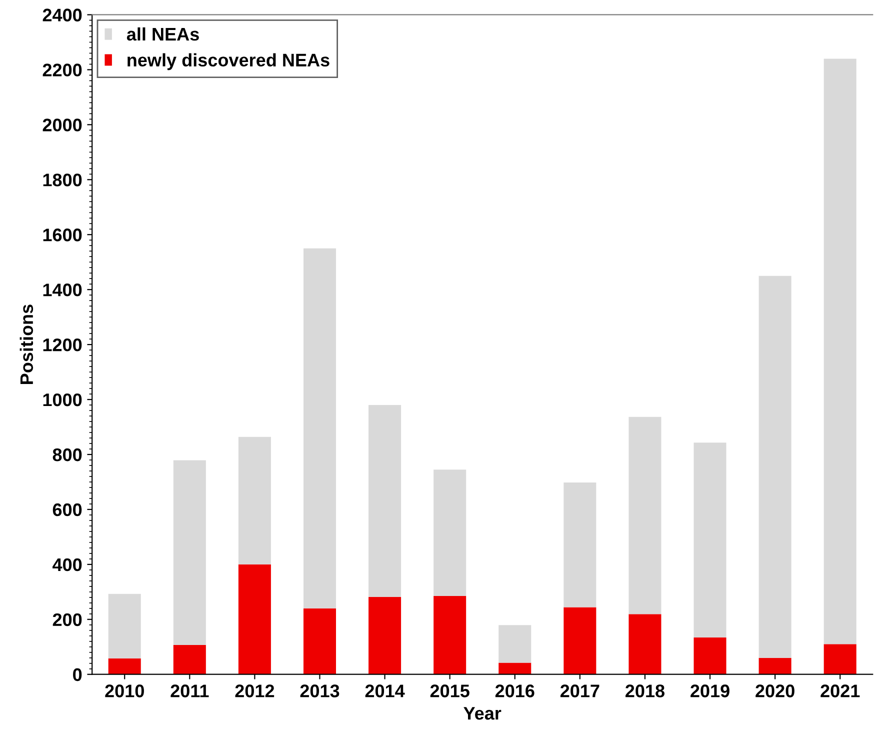  What do you see at coordinates (840, 691) in the screenshot?
I see `x-tick-label: 2021` at bounding box center [840, 691].